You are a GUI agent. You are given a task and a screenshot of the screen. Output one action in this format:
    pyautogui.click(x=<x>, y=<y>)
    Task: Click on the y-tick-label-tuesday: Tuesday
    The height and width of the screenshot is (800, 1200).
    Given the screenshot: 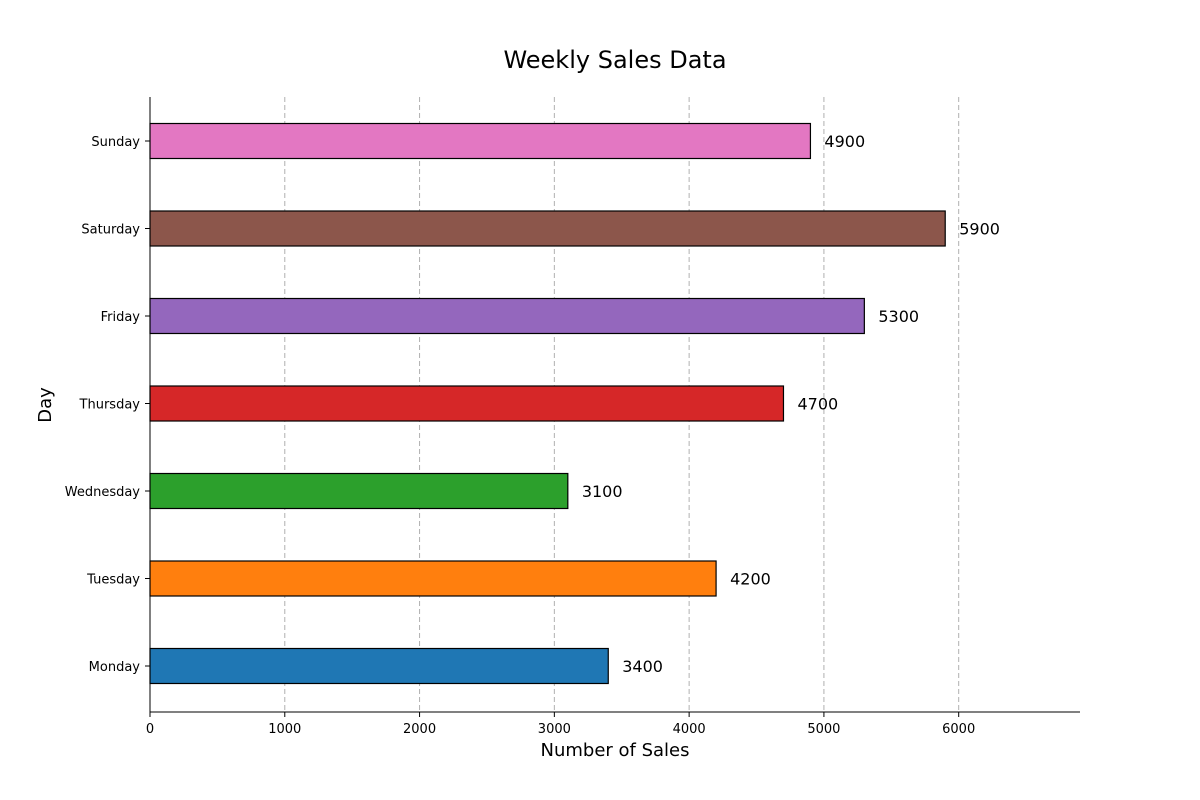 What is the action you would take?
    pyautogui.click(x=113, y=580)
    